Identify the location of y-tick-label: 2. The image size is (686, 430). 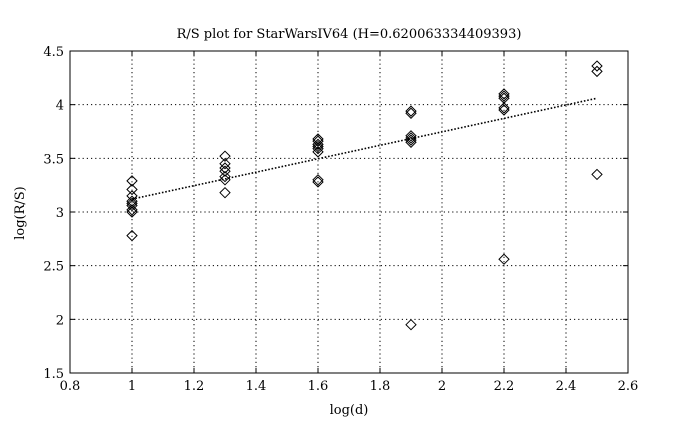
(60, 320).